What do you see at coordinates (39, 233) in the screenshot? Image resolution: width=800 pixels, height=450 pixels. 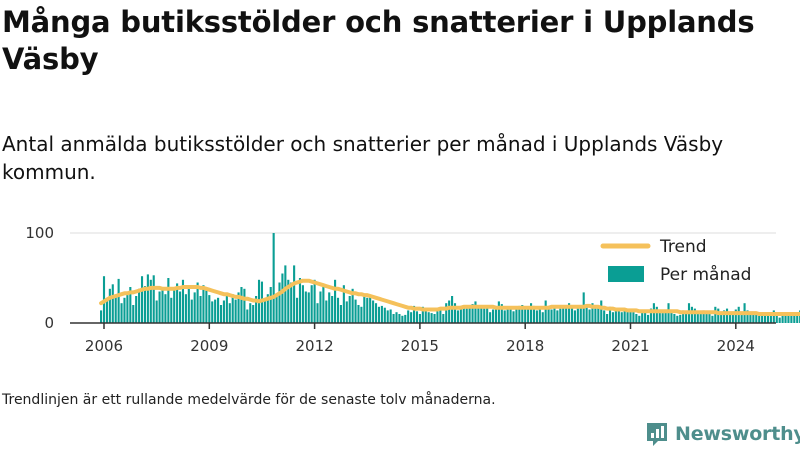 I see `y-tick-label-100: 100` at bounding box center [39, 233].